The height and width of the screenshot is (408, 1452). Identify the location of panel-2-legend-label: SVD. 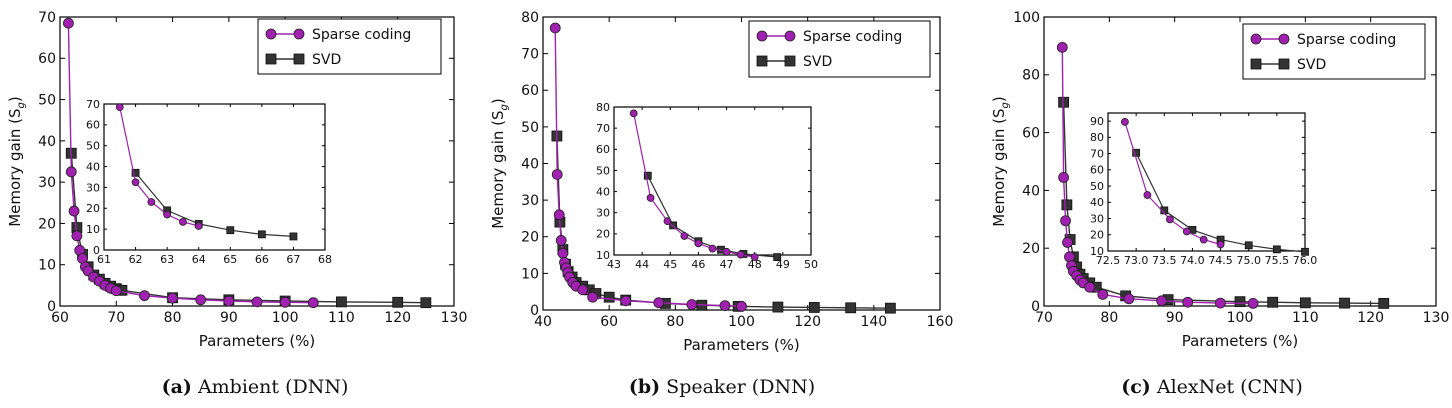
(1311, 65).